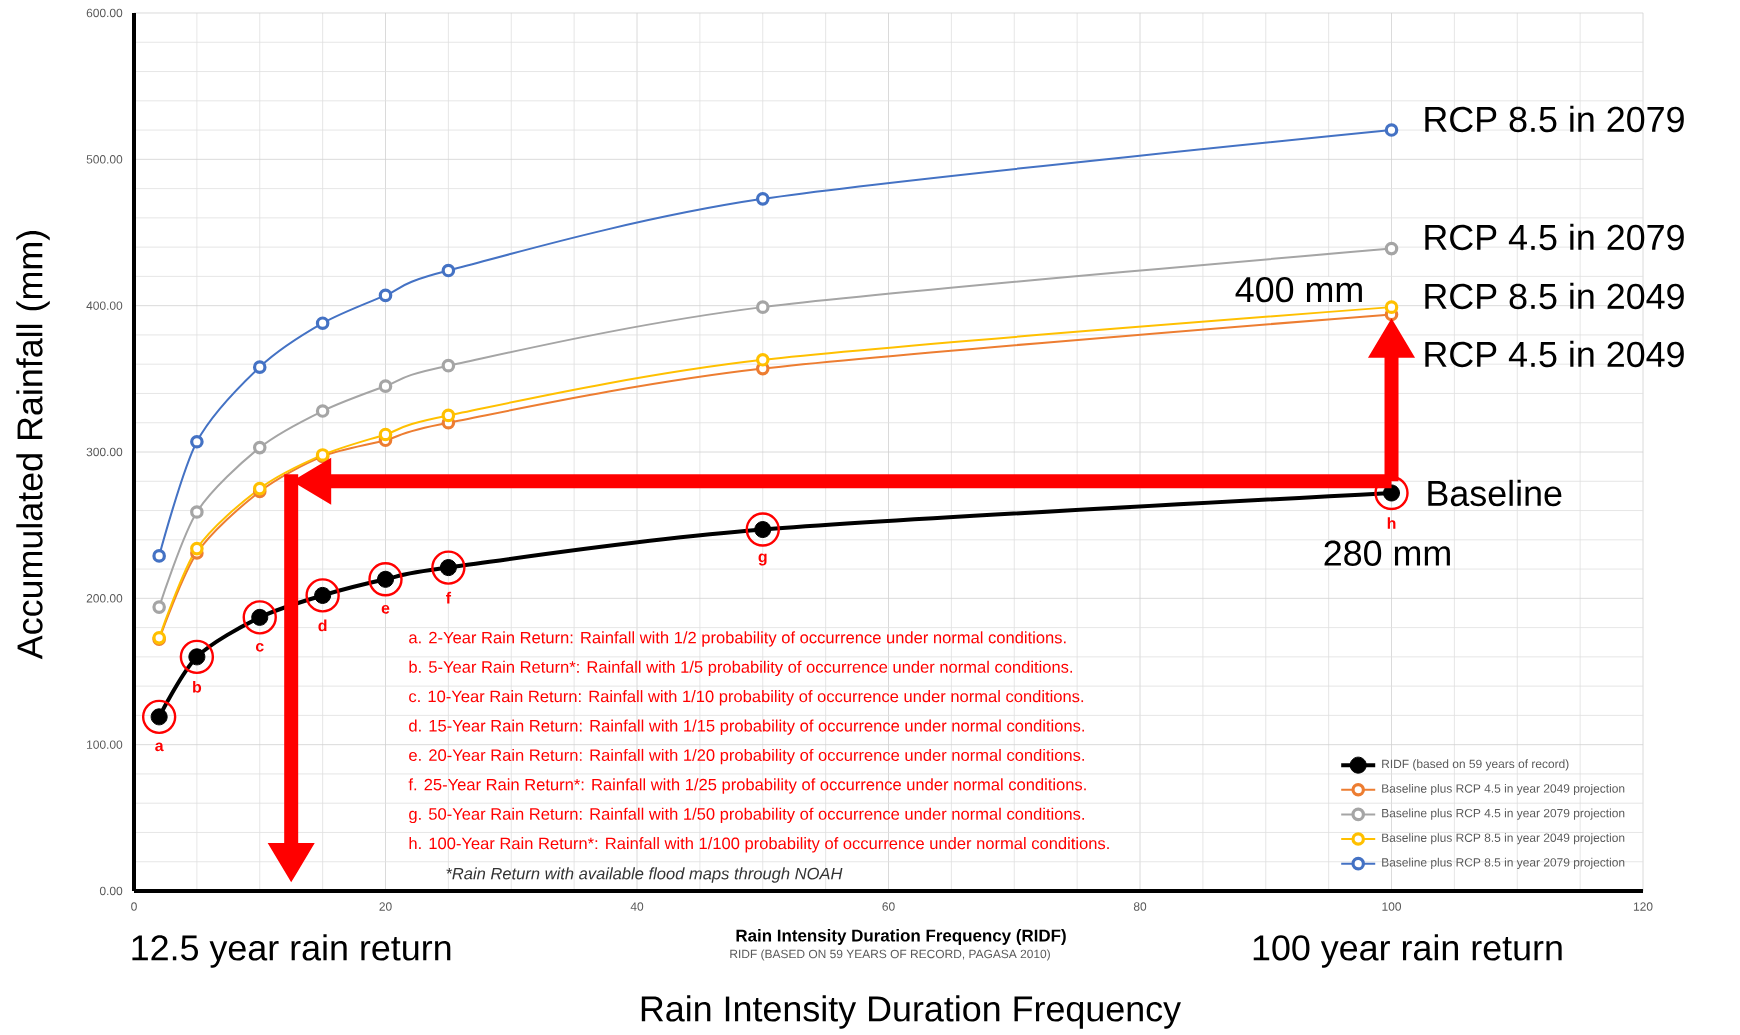 This screenshot has width=1740, height=1035. Describe the element at coordinates (746, 756) in the screenshot. I see `annotation: e. 20-Year Rain Return: Rainfall with 1/20 probability of occurrence under normal conditions.` at that location.